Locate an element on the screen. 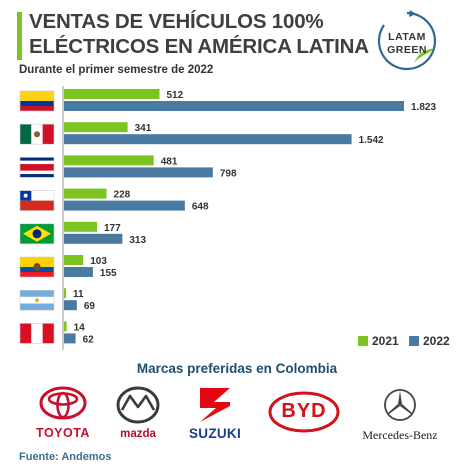  logo-text-green: GREEN is located at coordinates (407, 50).